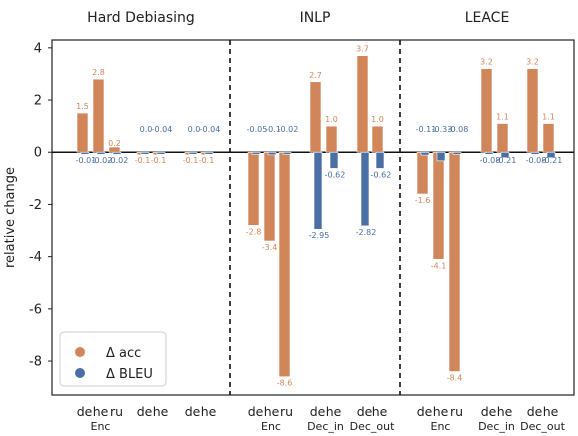  I want to click on acc-data-label: 1.5, so click(82, 106).